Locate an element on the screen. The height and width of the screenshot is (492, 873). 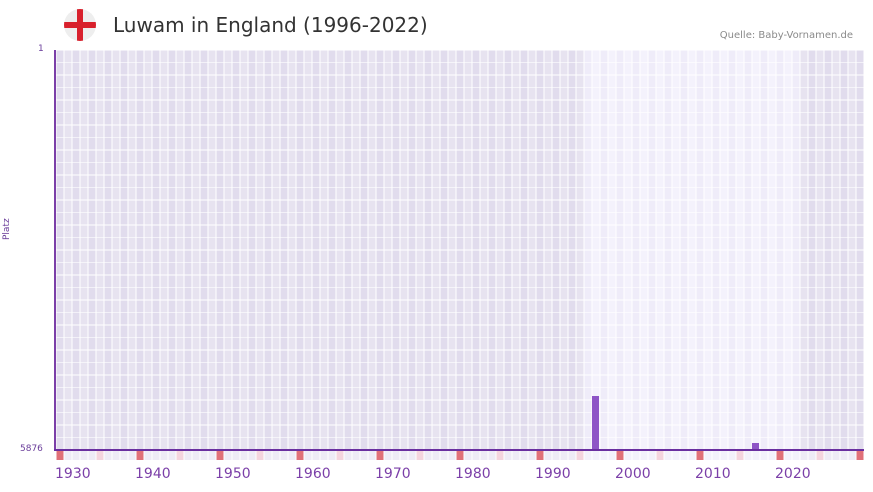
x-tick-label-1930: 1930 is located at coordinates (73, 474).